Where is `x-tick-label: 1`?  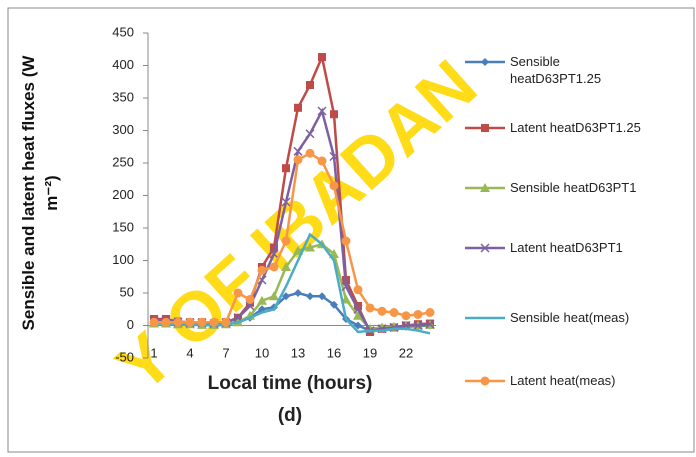 x-tick-label: 1 is located at coordinates (153, 352).